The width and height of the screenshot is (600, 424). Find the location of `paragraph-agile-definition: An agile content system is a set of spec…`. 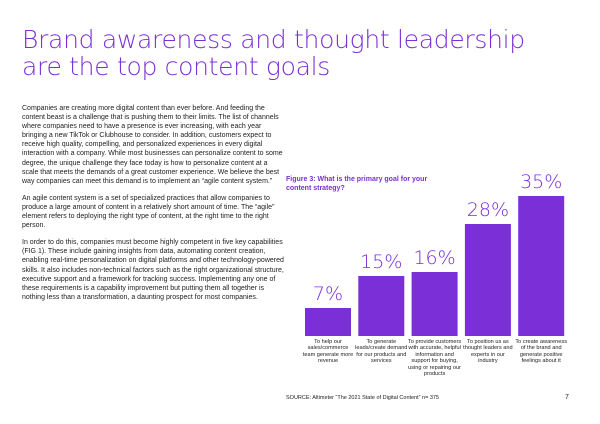

paragraph-agile-definition: An agile content system is a set of spec… is located at coordinates (148, 212).